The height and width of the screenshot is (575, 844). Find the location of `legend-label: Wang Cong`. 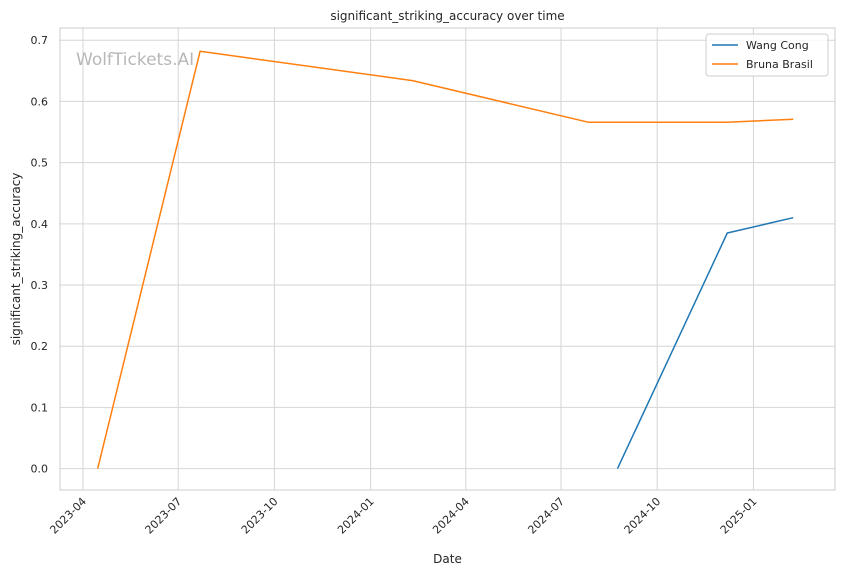

legend-label: Wang Cong is located at coordinates (777, 45).